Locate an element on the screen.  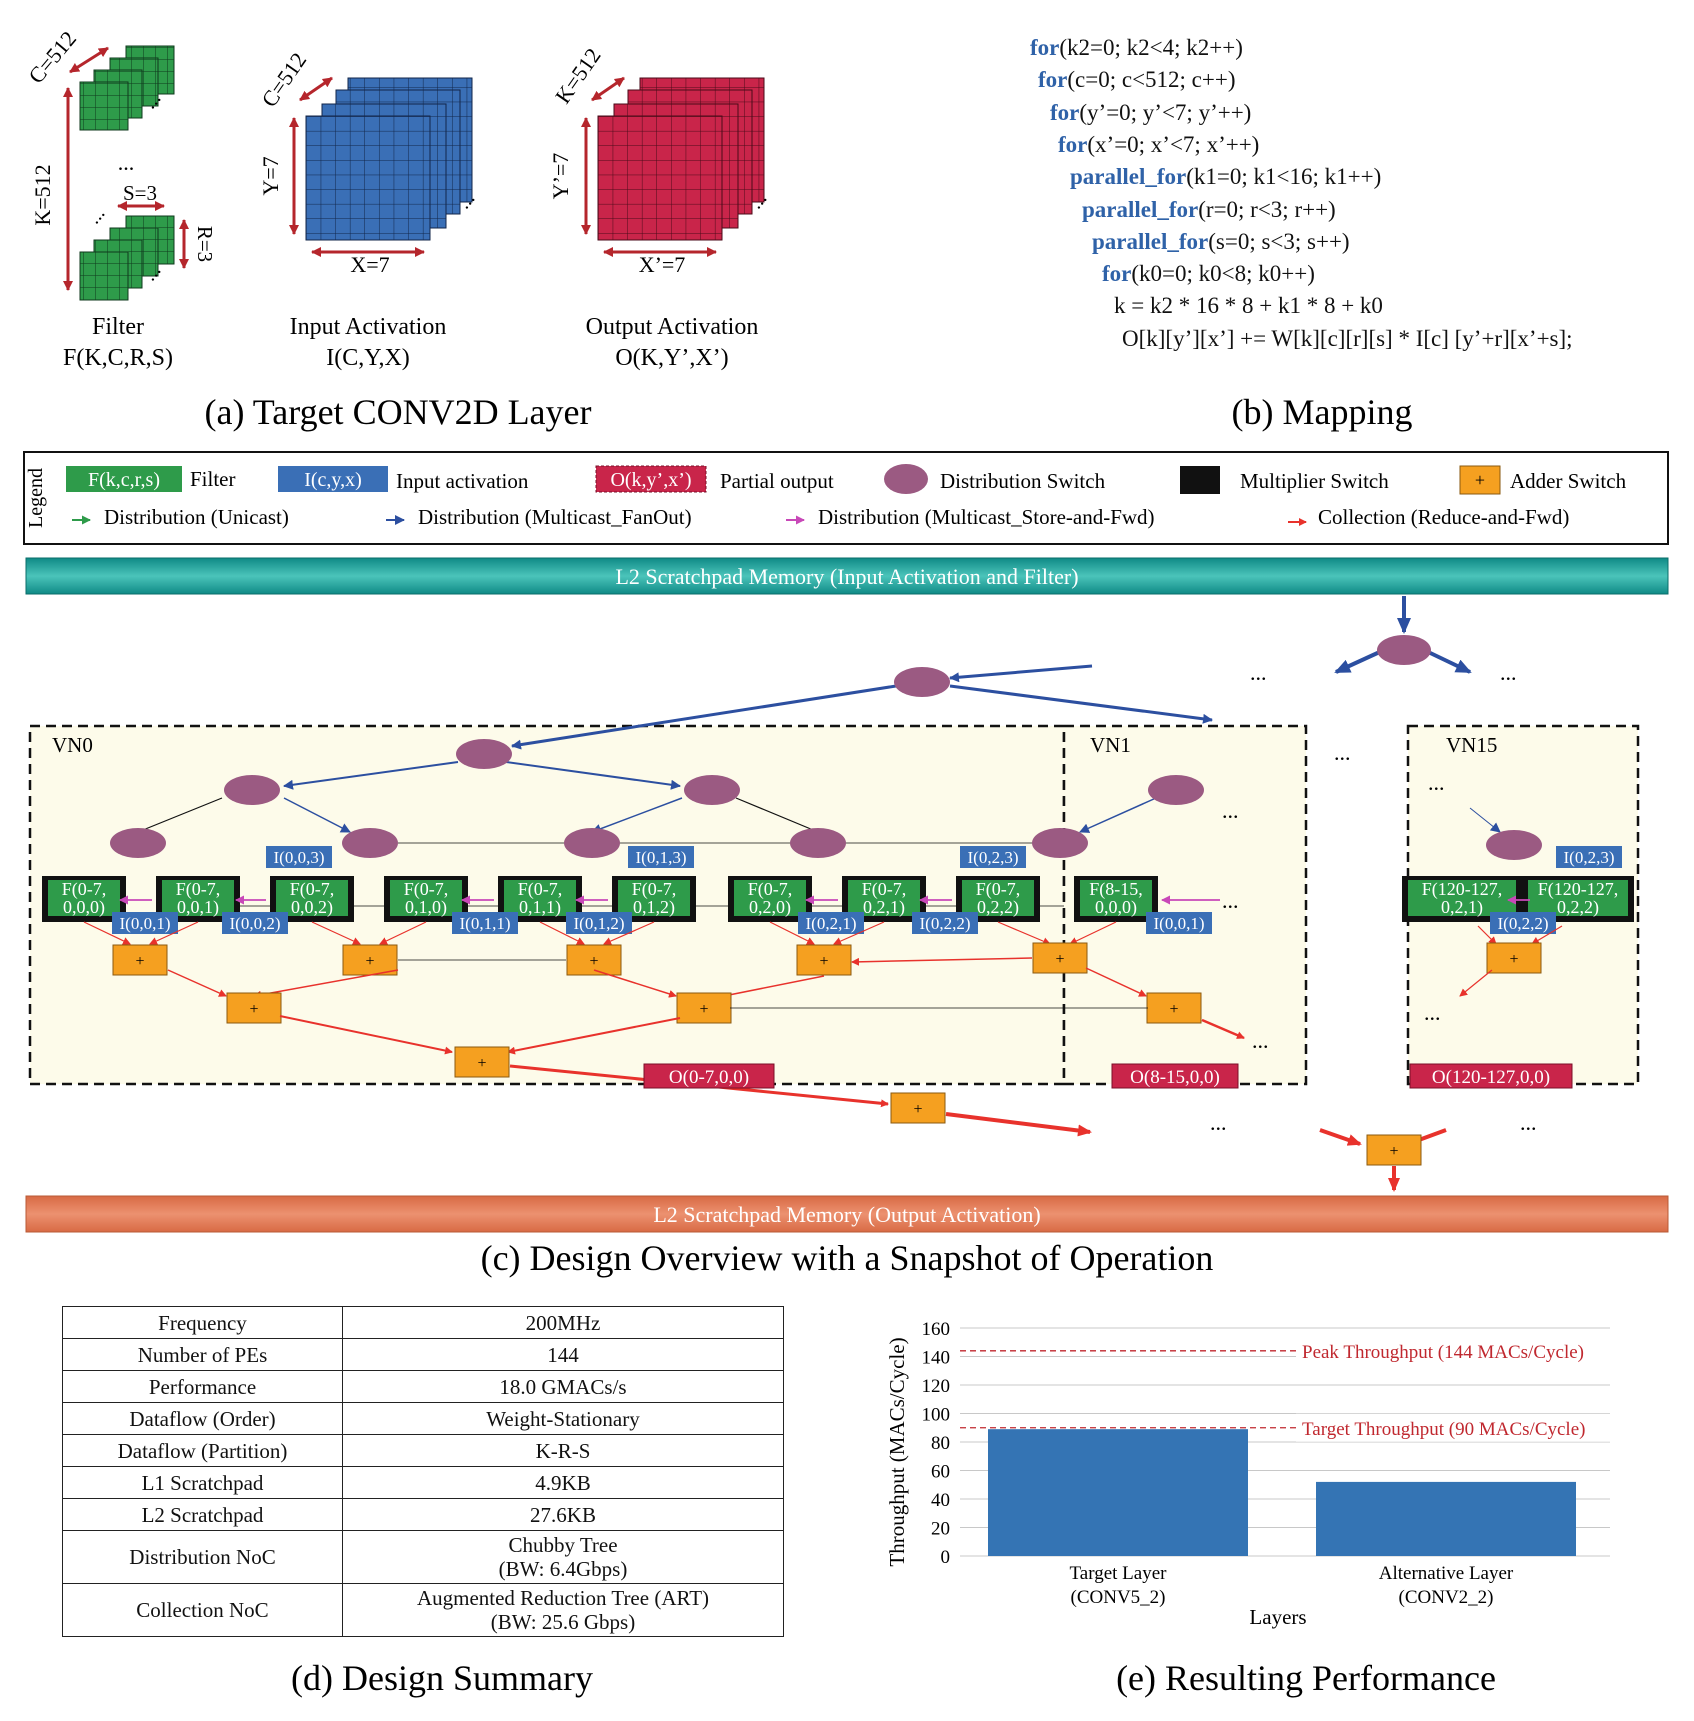
legend-input-box: I(c,y,x) is located at coordinates (333, 480).